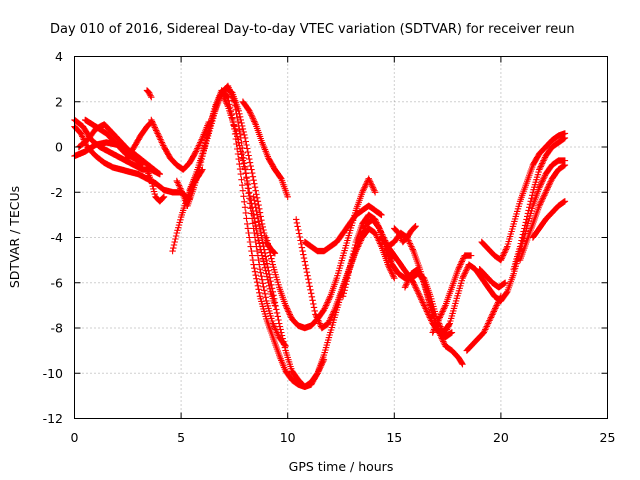 This screenshot has width=640, height=480. Describe the element at coordinates (53, 373) in the screenshot. I see `y-tick-label: -10` at that location.